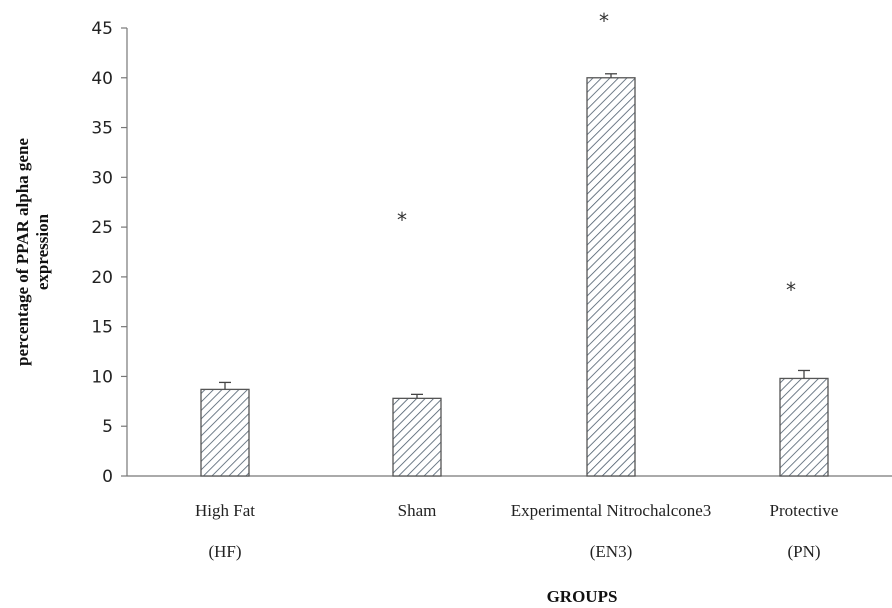  What do you see at coordinates (582, 596) in the screenshot?
I see `x-axis-title: GROUPS` at bounding box center [582, 596].